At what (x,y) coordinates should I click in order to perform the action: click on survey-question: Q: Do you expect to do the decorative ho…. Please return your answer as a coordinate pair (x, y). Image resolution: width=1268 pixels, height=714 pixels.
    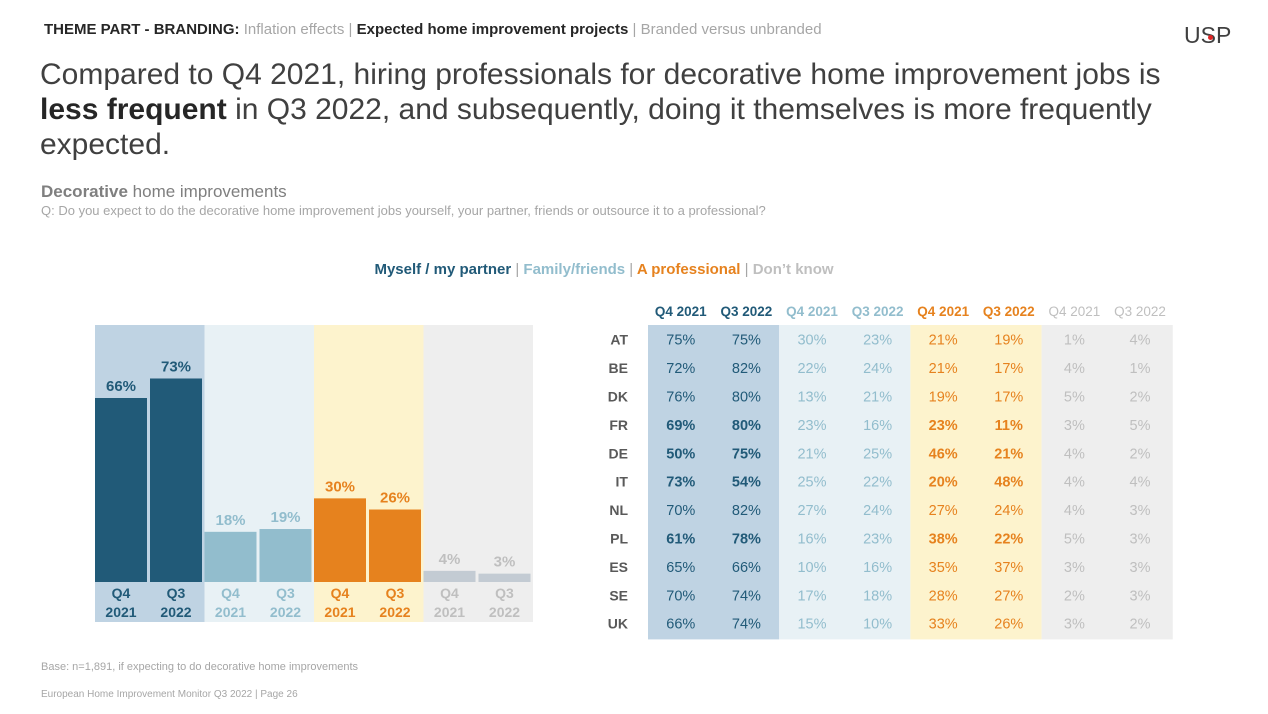
    Looking at the image, I should click on (403, 210).